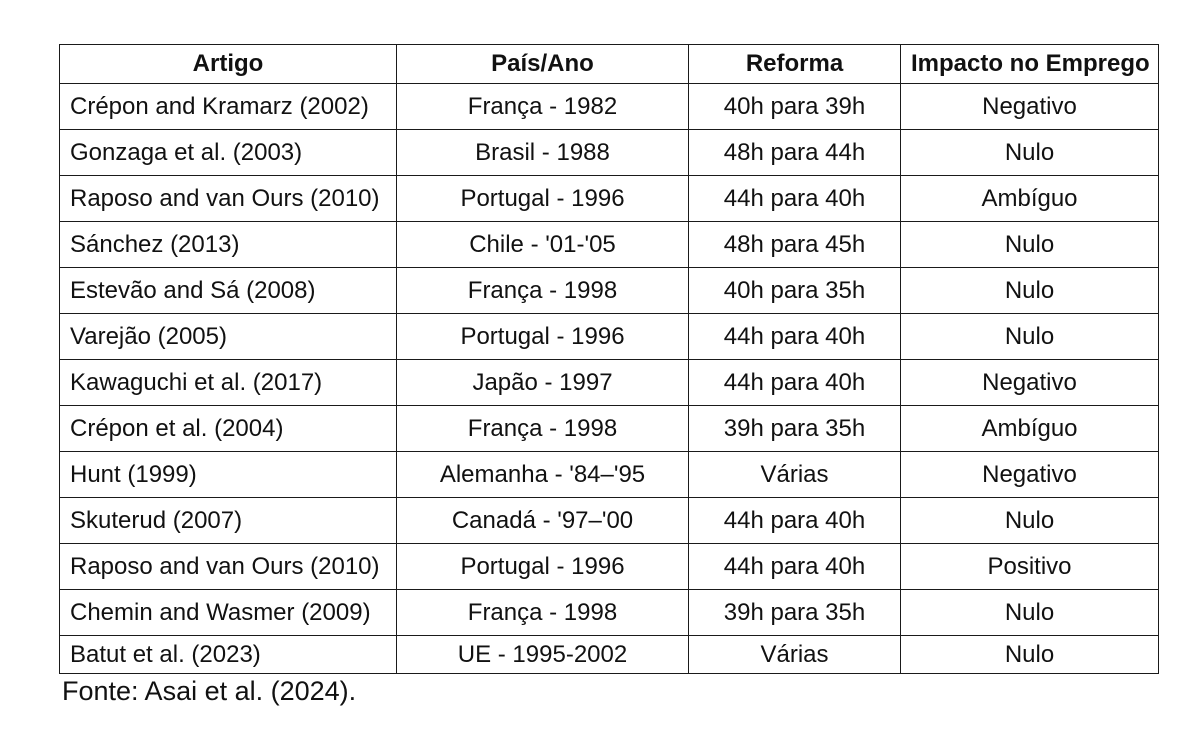 The image size is (1200, 732). I want to click on cell-artigo: Gonzaga et al. (2003), so click(228, 152).